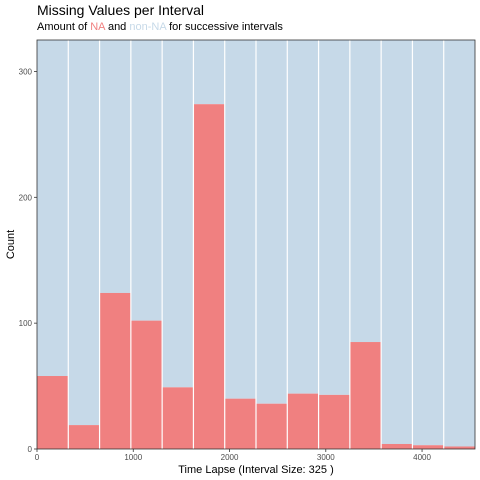 This screenshot has height=480, width=480. What do you see at coordinates (422, 457) in the screenshot?
I see `x-tick-label: 4000` at bounding box center [422, 457].